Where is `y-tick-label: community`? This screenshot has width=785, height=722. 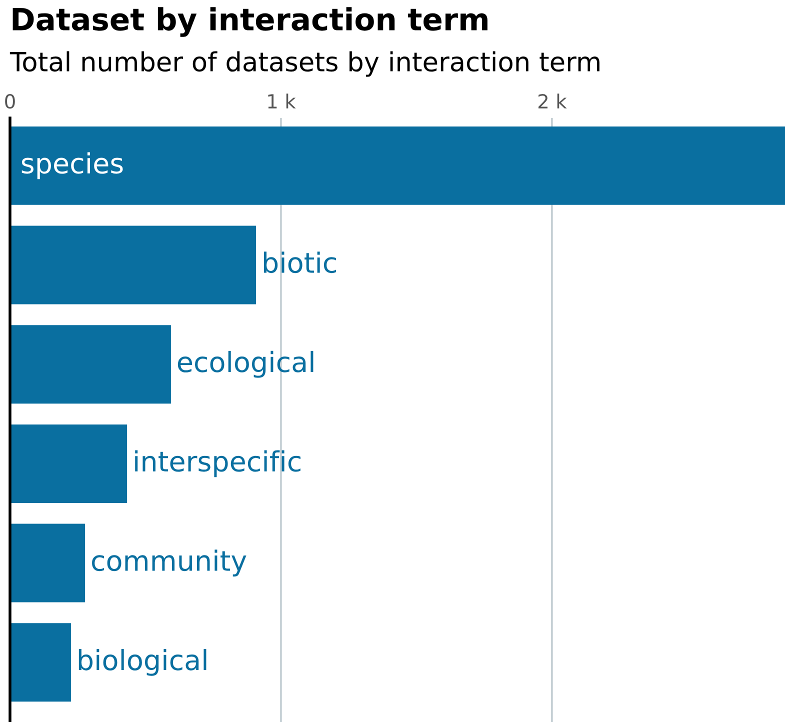 y-tick-label: community is located at coordinates (169, 563).